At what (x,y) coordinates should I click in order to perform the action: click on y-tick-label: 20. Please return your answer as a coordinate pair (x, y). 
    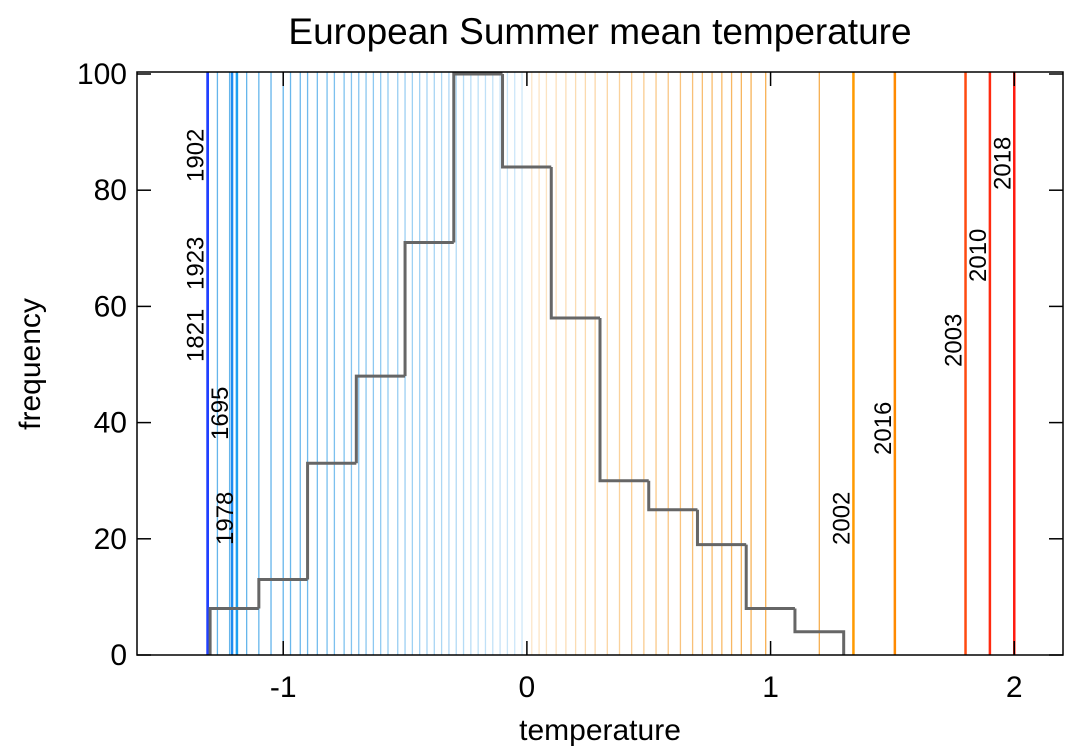
    Looking at the image, I should click on (110, 539).